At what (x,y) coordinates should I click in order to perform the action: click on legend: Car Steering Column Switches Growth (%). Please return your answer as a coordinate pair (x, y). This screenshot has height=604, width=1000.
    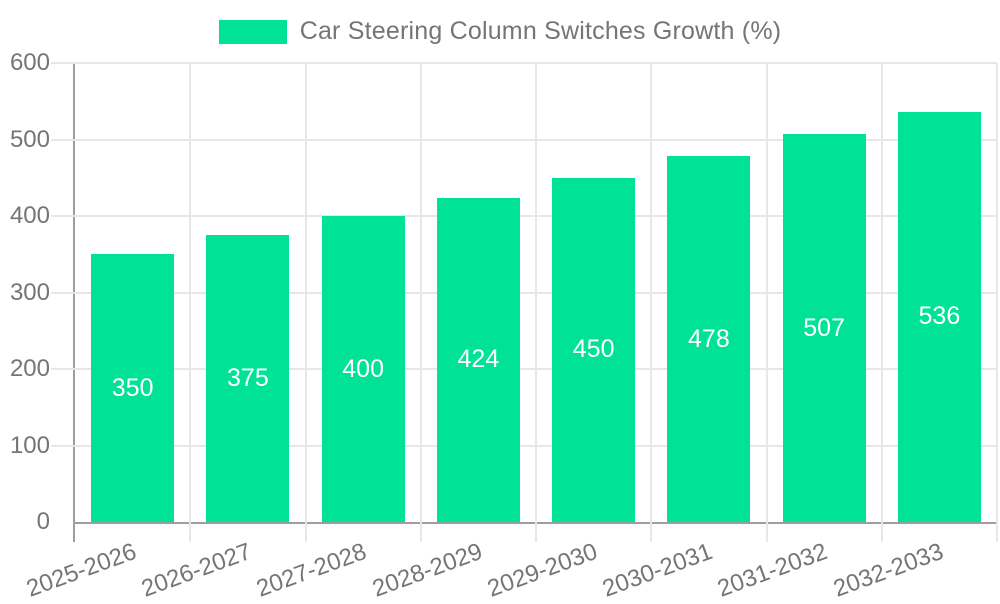
    Looking at the image, I should click on (500, 31).